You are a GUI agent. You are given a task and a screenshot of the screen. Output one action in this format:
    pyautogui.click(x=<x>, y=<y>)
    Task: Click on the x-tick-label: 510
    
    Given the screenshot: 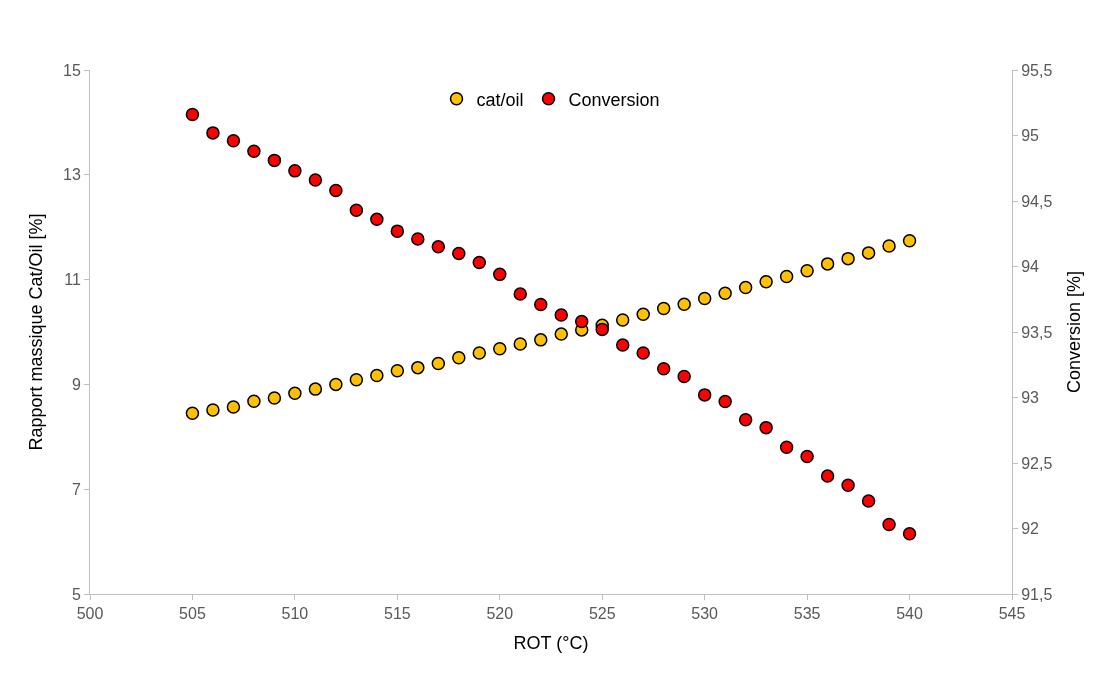 What is the action you would take?
    pyautogui.click(x=295, y=614)
    